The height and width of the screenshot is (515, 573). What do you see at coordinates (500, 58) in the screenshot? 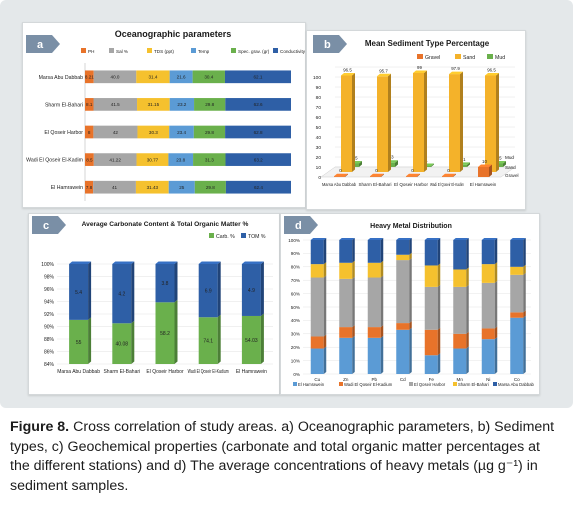
I see `legend-label: Mud` at bounding box center [500, 58].